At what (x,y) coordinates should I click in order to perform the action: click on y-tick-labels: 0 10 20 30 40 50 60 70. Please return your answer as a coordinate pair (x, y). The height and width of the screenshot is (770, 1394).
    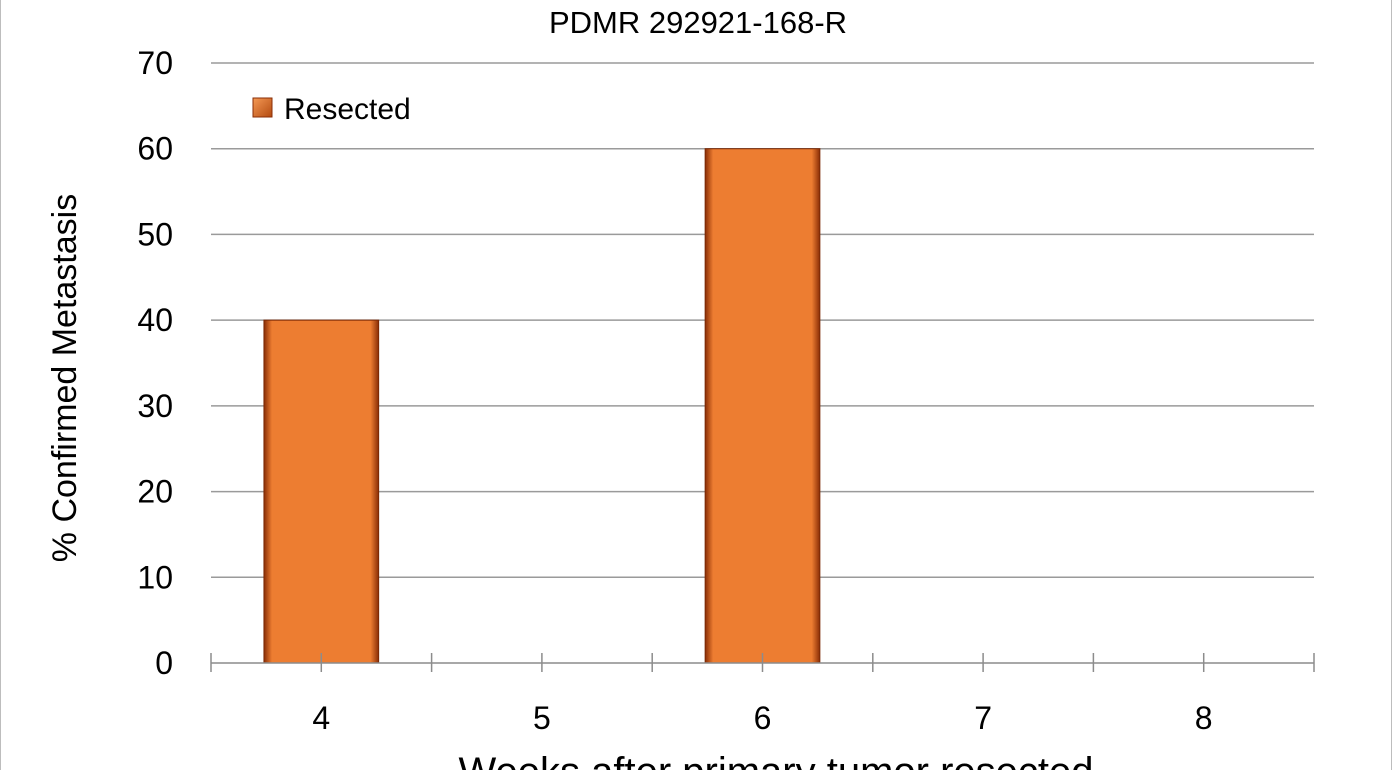
    Looking at the image, I should click on (155, 363).